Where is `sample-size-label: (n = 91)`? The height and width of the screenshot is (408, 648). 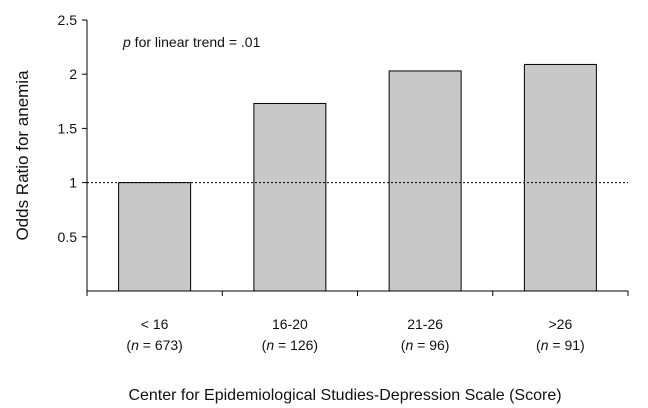 sample-size-label: (n = 91) is located at coordinates (560, 345).